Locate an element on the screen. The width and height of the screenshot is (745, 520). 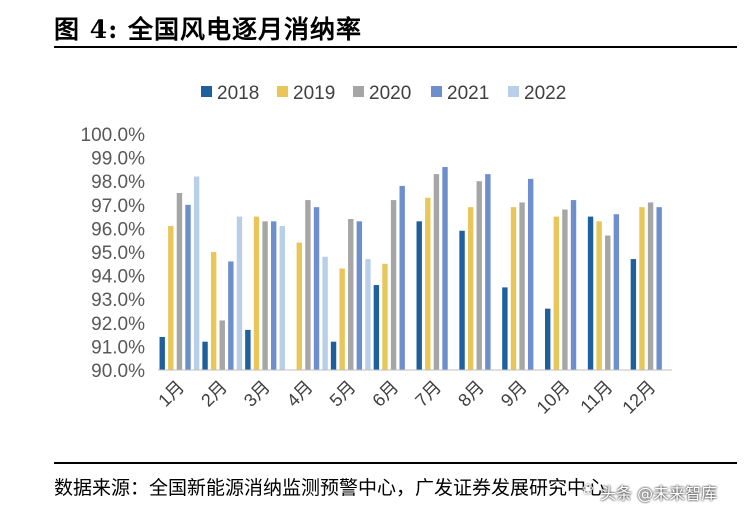
y-tick-label: 98.0% is located at coordinates (118, 182).